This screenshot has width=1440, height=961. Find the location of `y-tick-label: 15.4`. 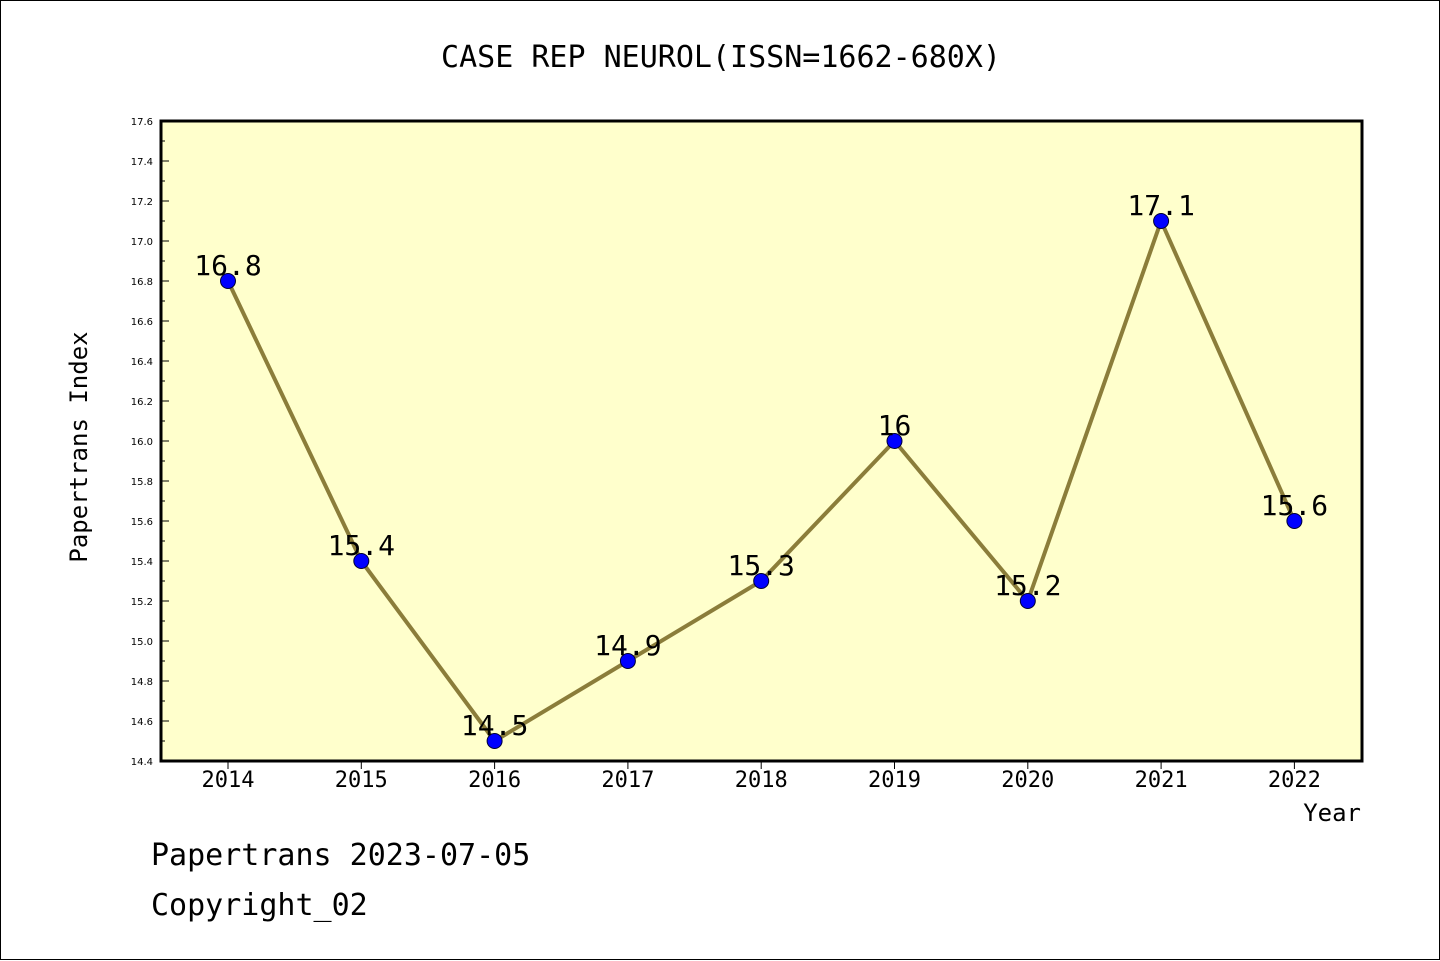

y-tick-label: 15.4 is located at coordinates (142, 562).